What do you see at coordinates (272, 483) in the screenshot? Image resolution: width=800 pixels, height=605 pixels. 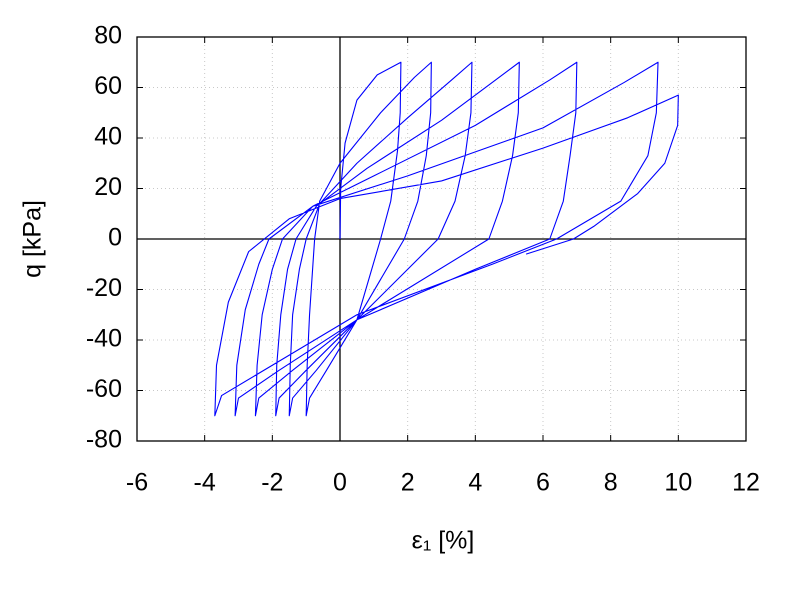 I see `x-tick-label: -2` at bounding box center [272, 483].